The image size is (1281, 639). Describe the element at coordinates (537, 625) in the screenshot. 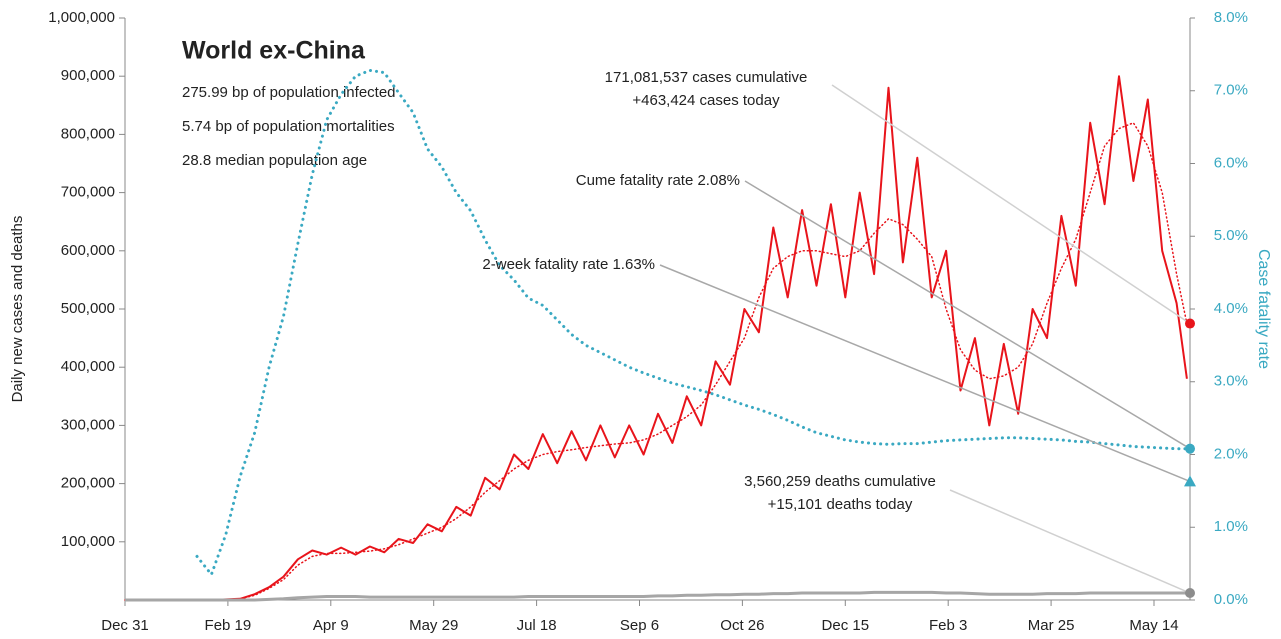

I see `x-tick-label: Jul 18` at that location.